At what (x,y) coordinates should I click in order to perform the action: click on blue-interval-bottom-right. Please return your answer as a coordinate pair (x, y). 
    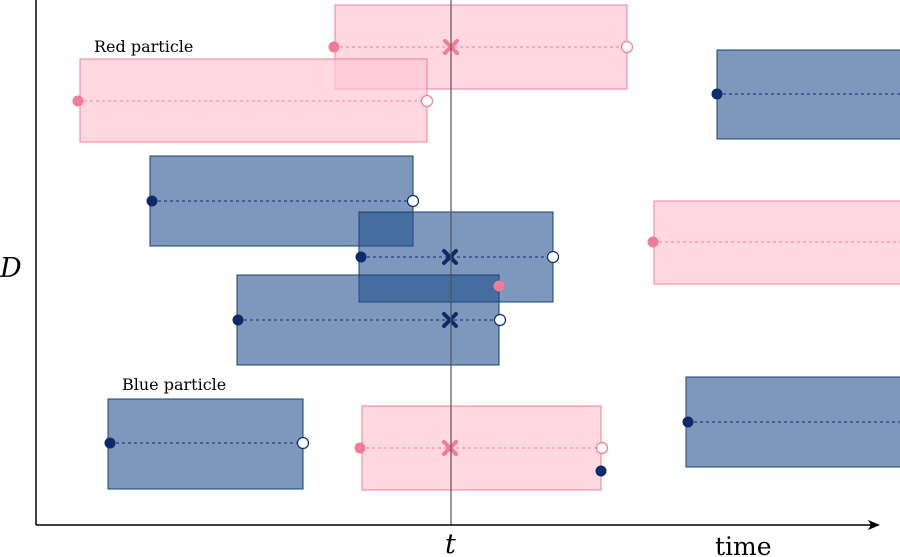
    Looking at the image, I should click on (791, 422).